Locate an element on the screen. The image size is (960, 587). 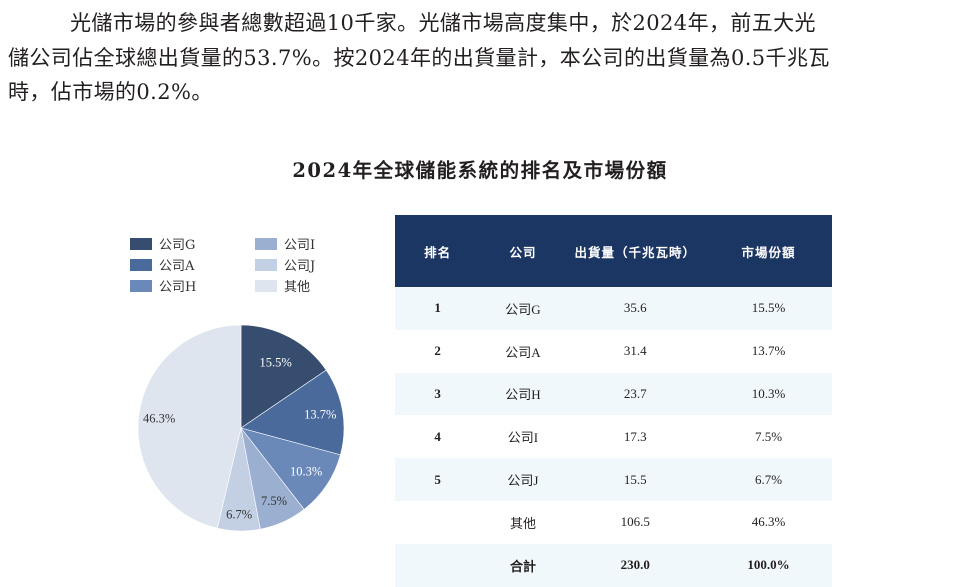
cell-shipment: 35.6 is located at coordinates (635, 308).